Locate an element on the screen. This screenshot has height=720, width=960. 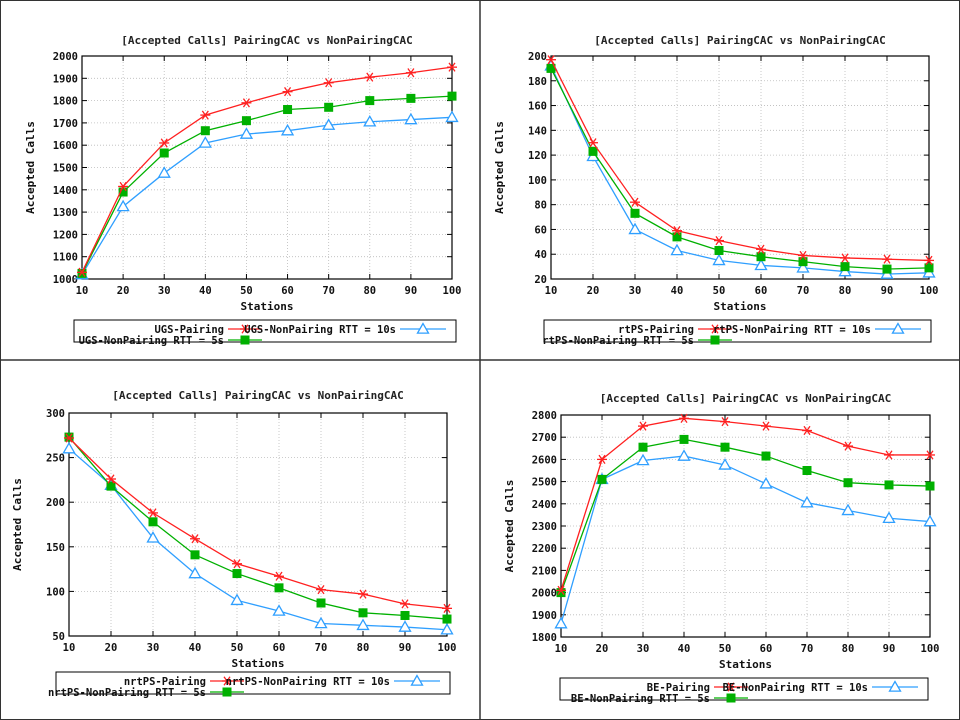
plot-area-border is located at coordinates (267, 167).